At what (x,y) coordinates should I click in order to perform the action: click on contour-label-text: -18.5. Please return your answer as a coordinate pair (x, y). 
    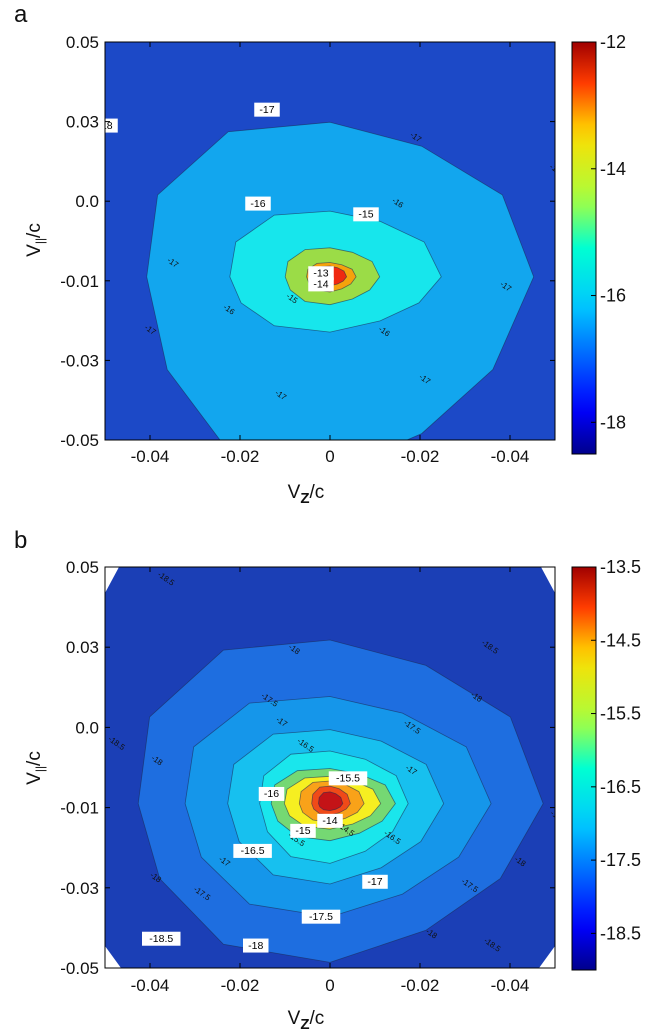
    Looking at the image, I should click on (161, 939).